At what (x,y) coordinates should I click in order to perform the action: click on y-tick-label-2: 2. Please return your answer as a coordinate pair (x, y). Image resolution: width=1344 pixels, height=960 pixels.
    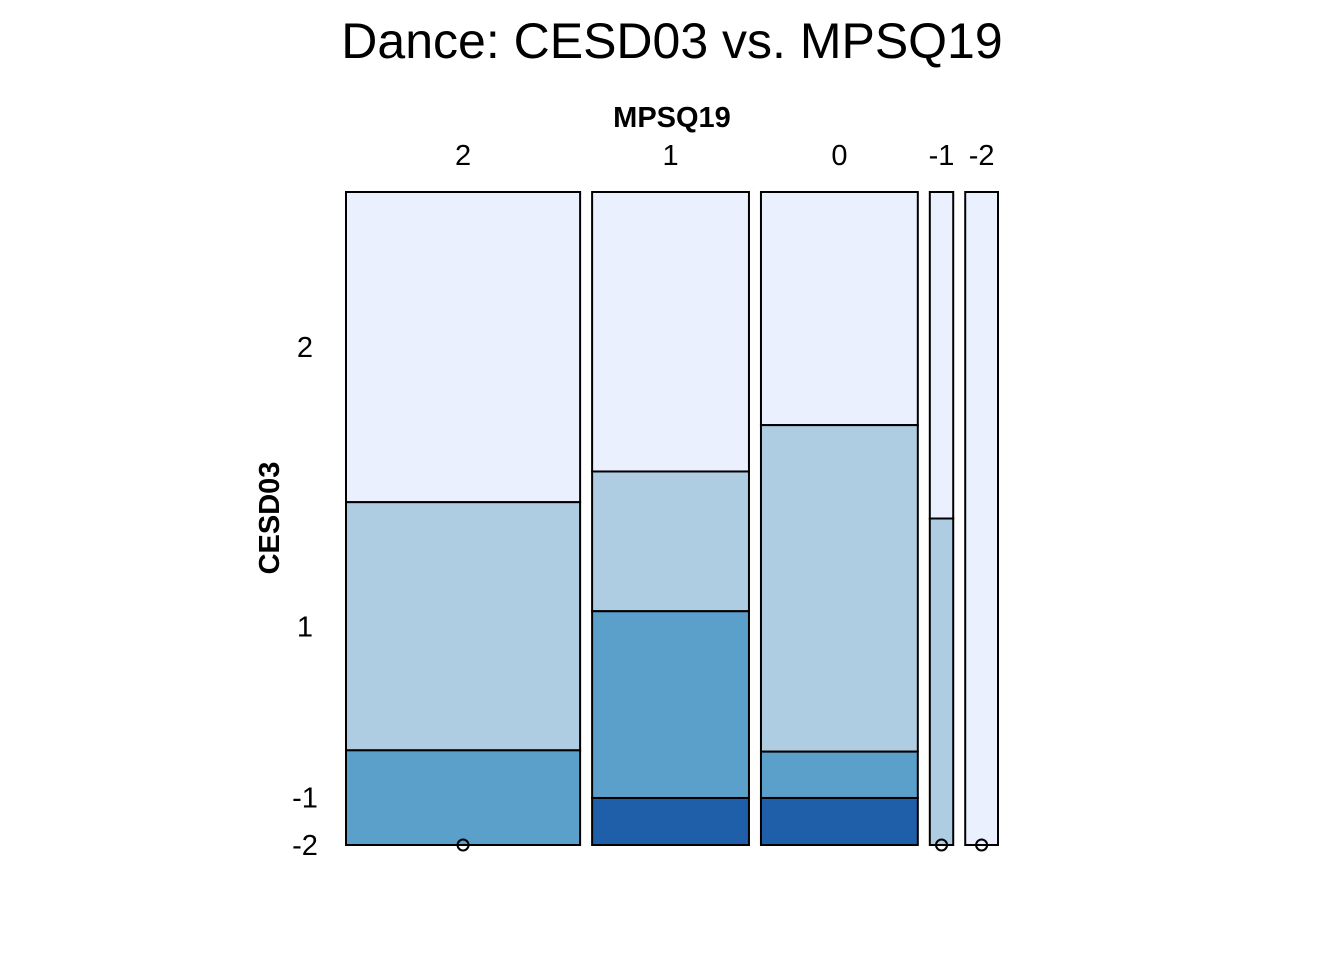
    Looking at the image, I should click on (305, 348).